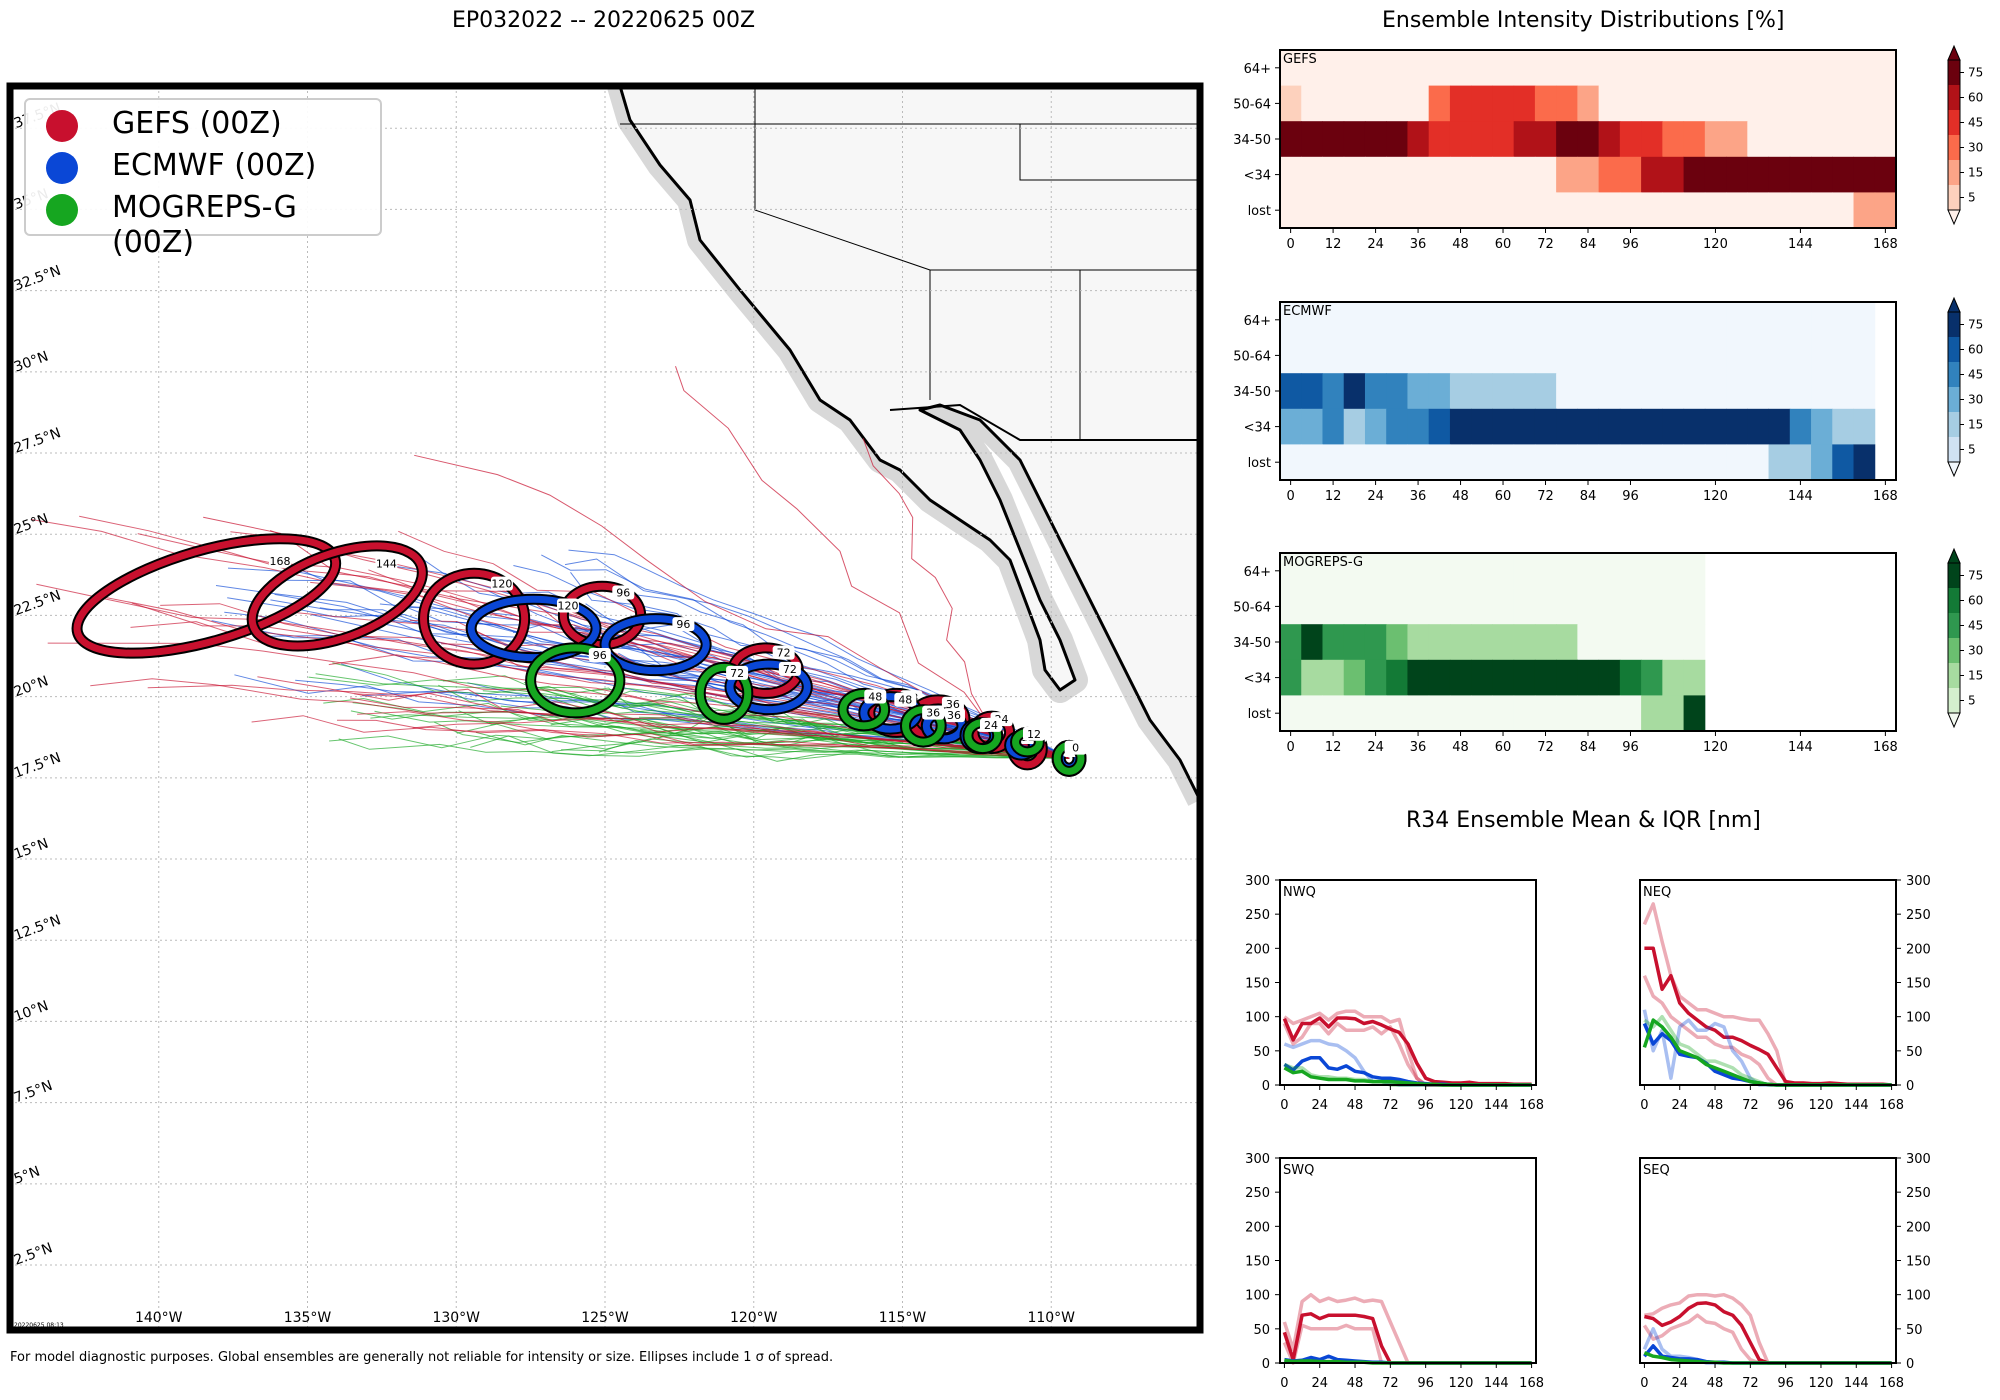 This screenshot has width=2000, height=1400. What do you see at coordinates (1298, 1170) in the screenshot?
I see `panel-label: SWQ` at bounding box center [1298, 1170].